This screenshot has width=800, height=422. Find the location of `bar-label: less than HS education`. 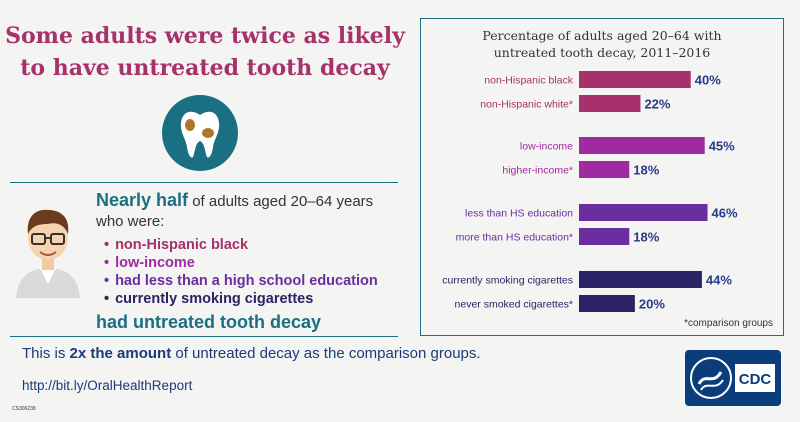

bar-label: less than HS education is located at coordinates (519, 214).